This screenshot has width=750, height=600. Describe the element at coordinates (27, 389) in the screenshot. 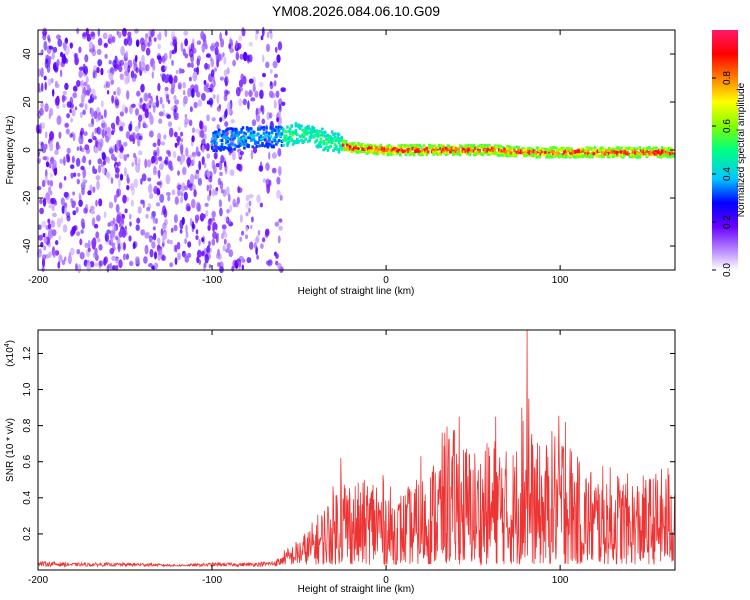

I see `y-tick-label: 1.0` at that location.